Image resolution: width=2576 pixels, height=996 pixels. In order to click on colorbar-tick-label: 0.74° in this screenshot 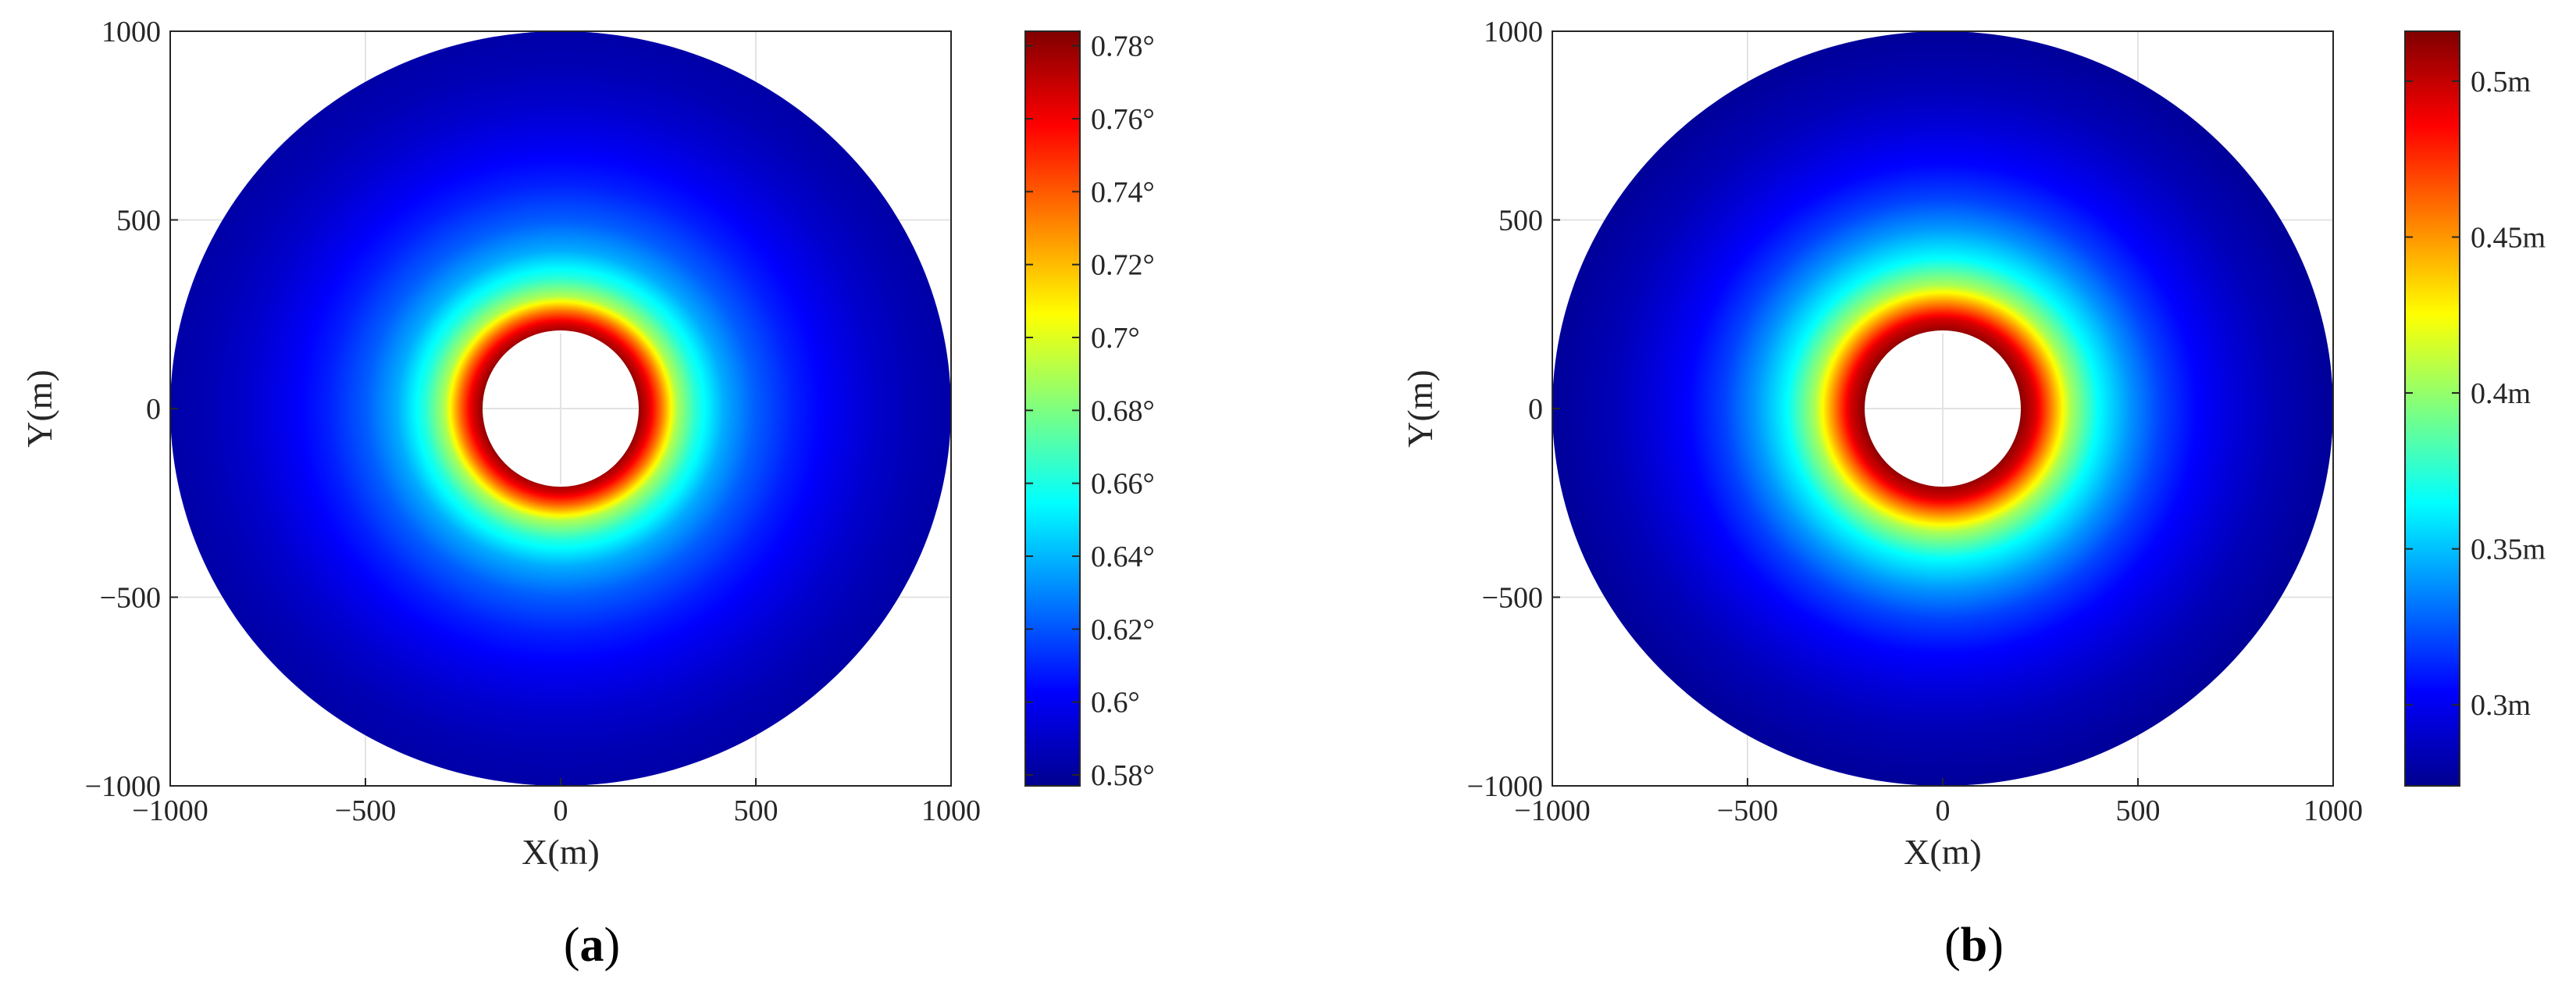, I will do `click(1123, 192)`.